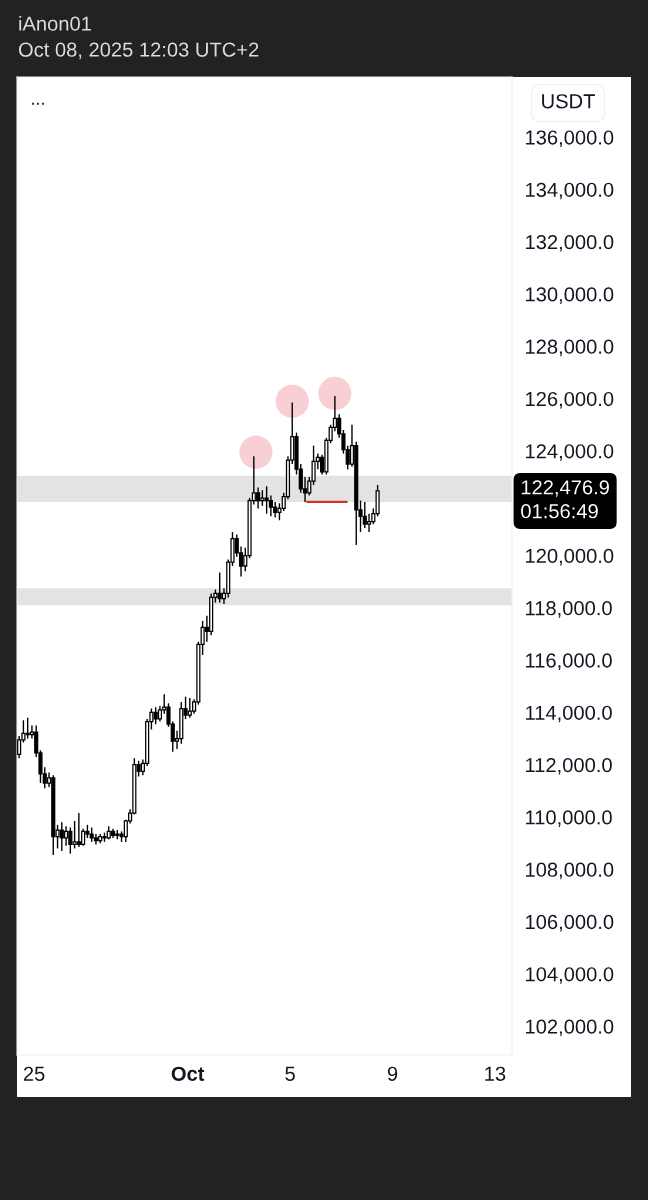  I want to click on x-tick-label: Oct, so click(188, 1073).